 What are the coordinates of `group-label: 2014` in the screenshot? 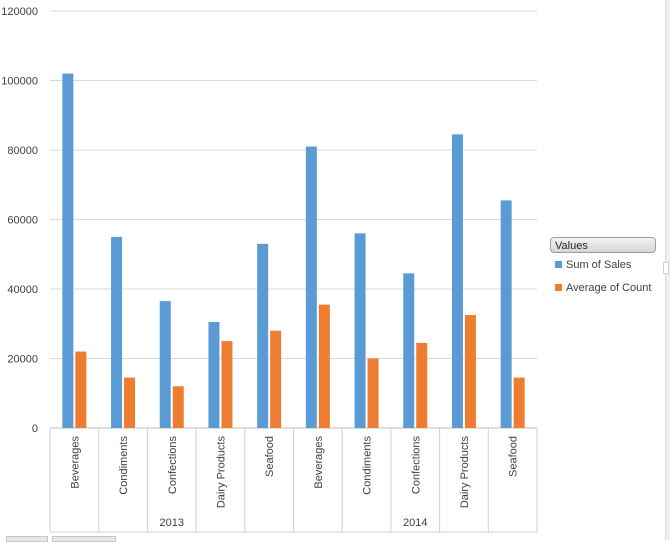 It's located at (415, 523).